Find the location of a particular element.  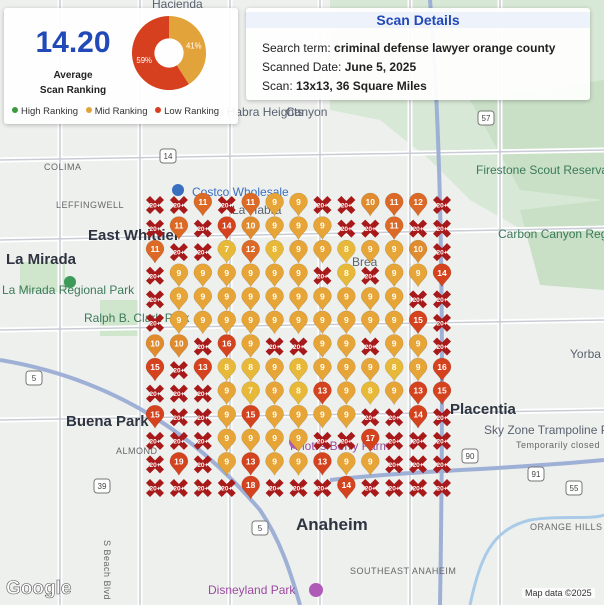

grid-pin-marker: 12 is located at coordinates (250, 251).